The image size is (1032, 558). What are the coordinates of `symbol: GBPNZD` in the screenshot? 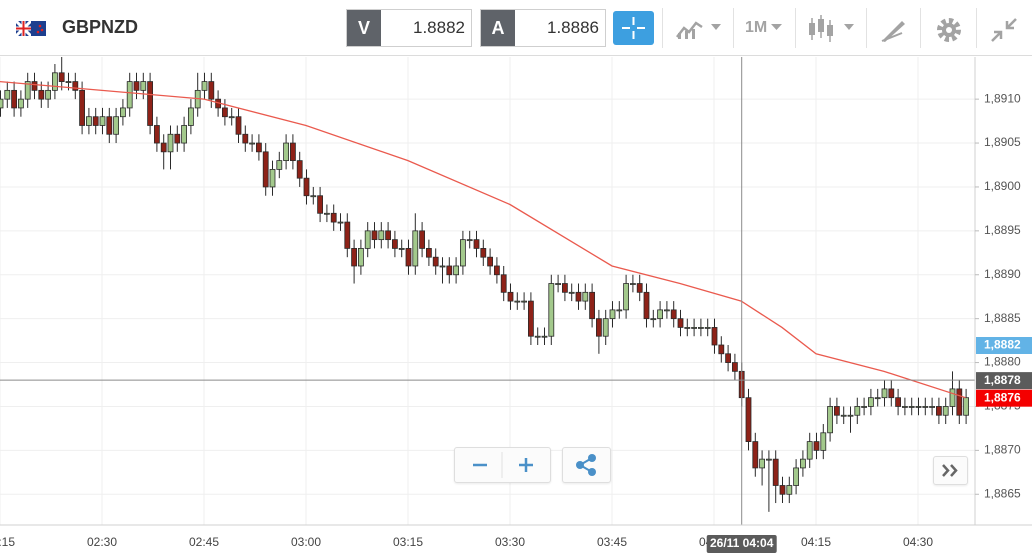 It's located at (100, 27).